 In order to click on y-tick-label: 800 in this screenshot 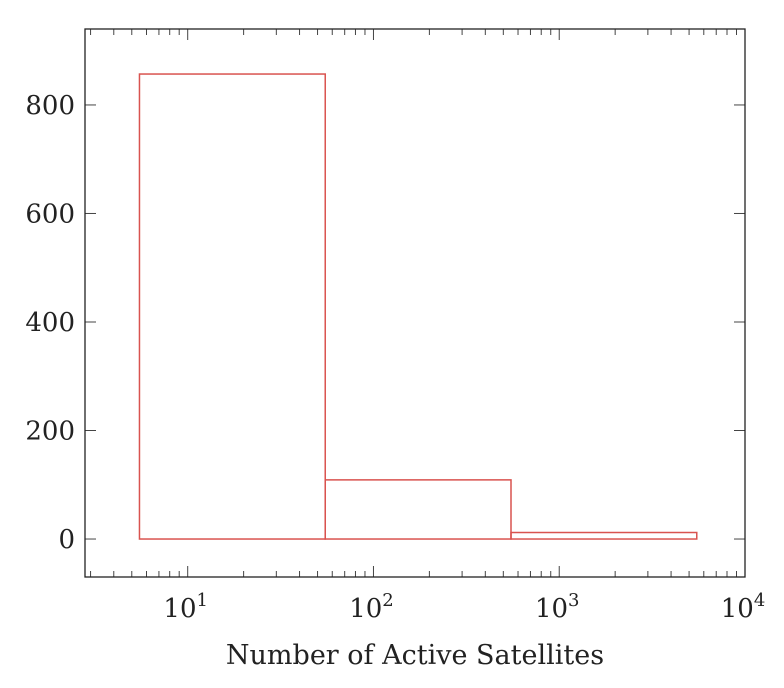, I will do `click(50, 106)`.